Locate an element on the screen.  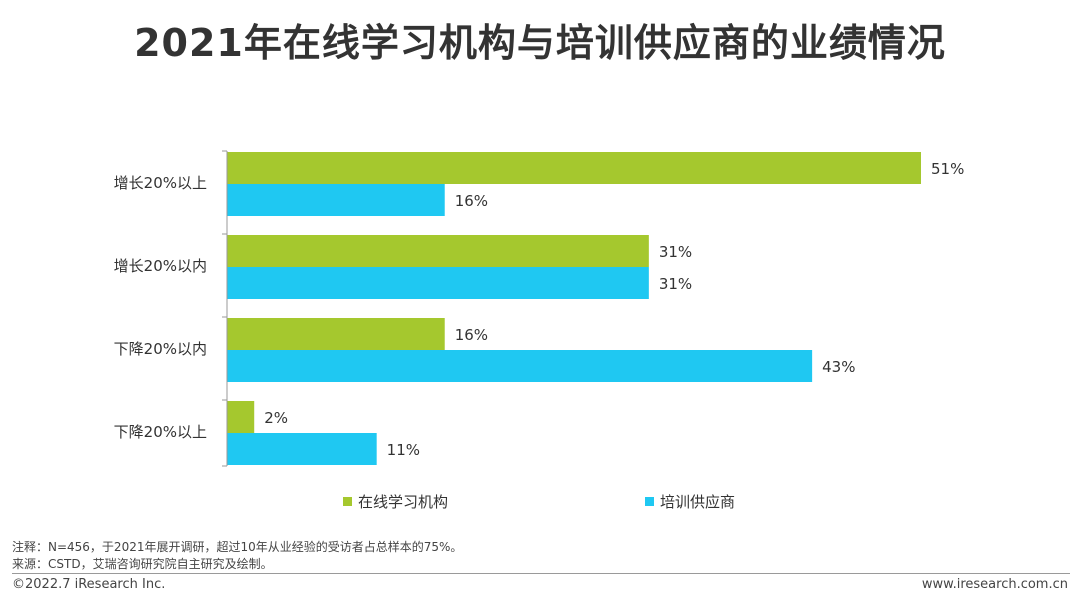
bar-value-label: 43% is located at coordinates (838, 367).